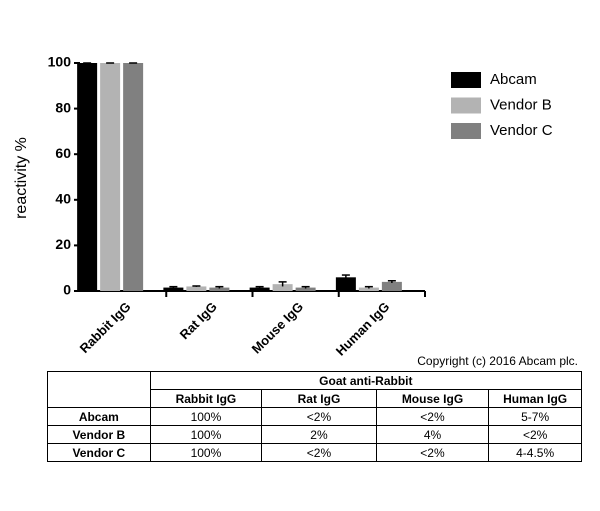  Describe the element at coordinates (206, 398) in the screenshot. I see `table-cell: Rabbit IgG` at that location.